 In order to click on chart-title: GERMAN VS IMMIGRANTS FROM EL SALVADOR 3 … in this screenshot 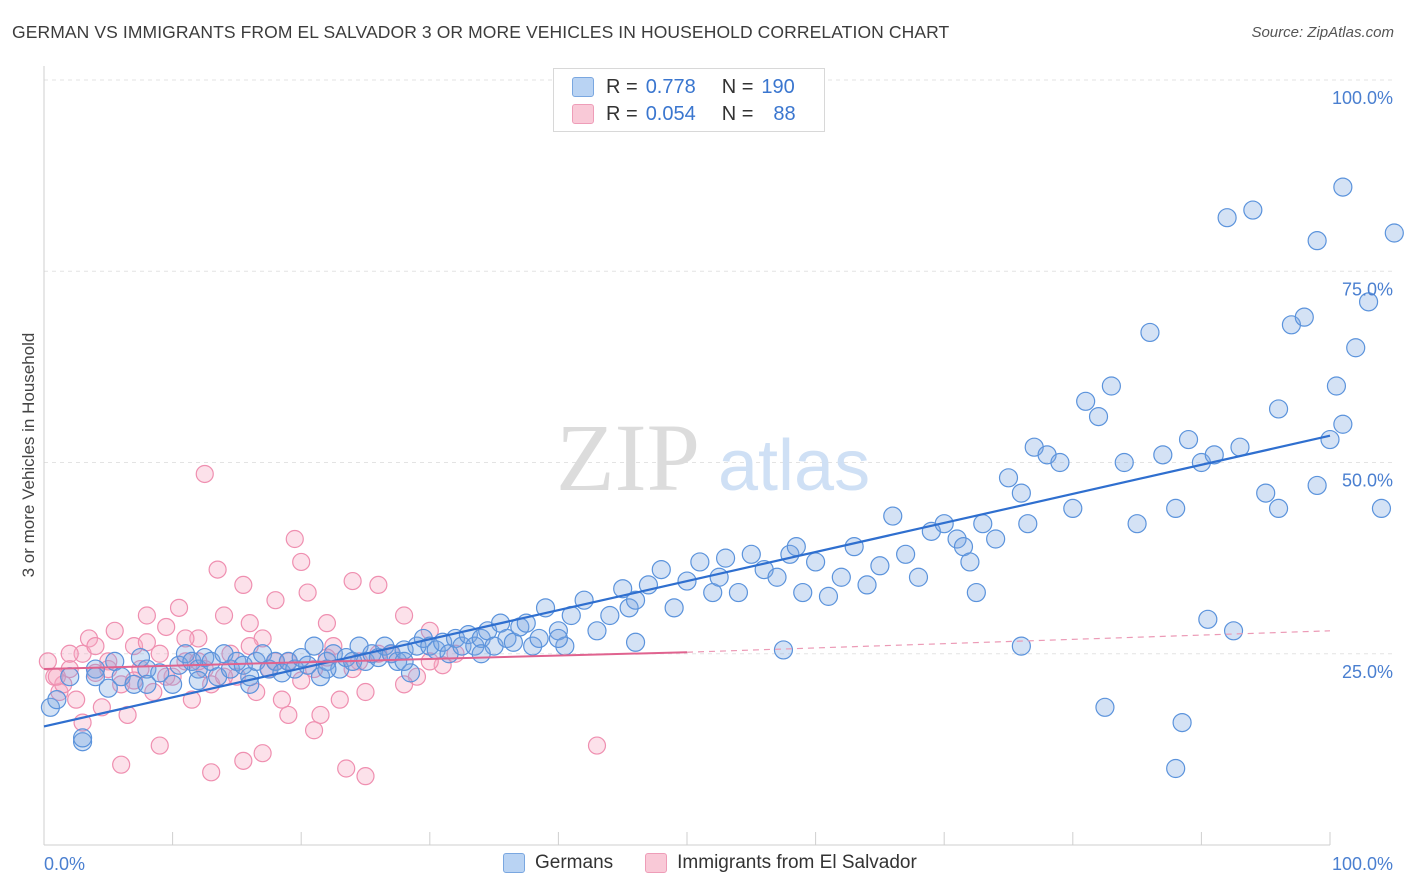, I will do `click(481, 32)`.